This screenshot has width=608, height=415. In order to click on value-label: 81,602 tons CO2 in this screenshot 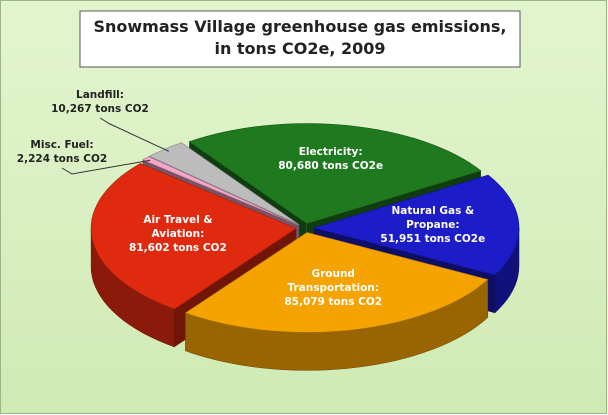, I will do `click(178, 248)`.